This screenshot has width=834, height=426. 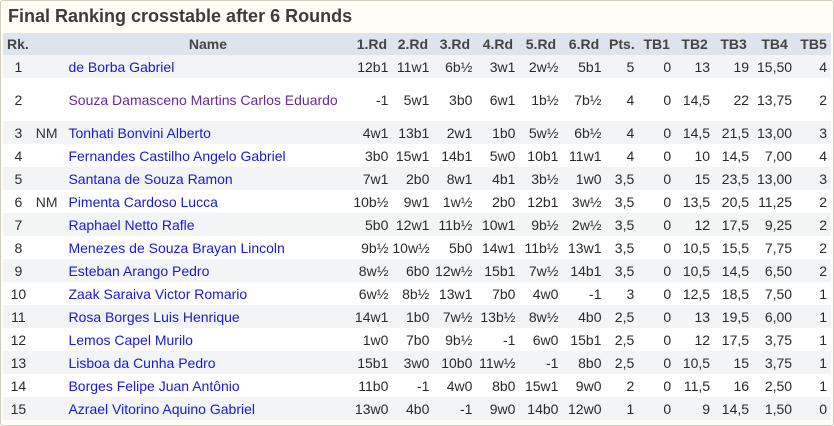 What do you see at coordinates (695, 155) in the screenshot?
I see `tiebreak-cell: 10` at bounding box center [695, 155].